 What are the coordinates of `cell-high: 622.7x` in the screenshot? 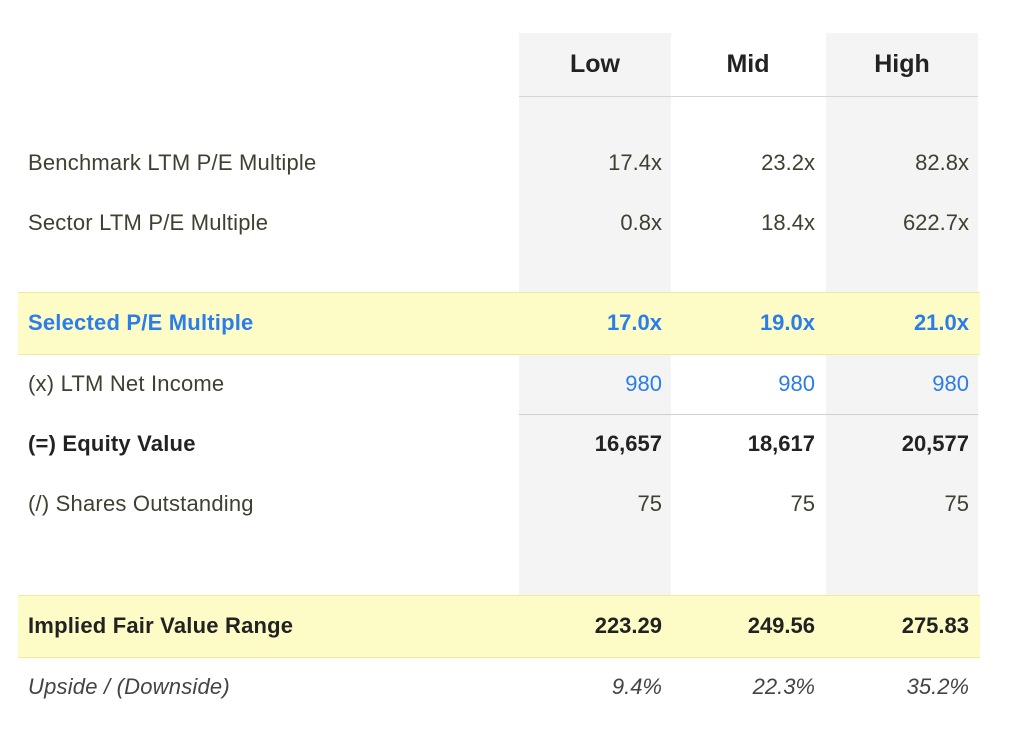 It's located at (935, 222).